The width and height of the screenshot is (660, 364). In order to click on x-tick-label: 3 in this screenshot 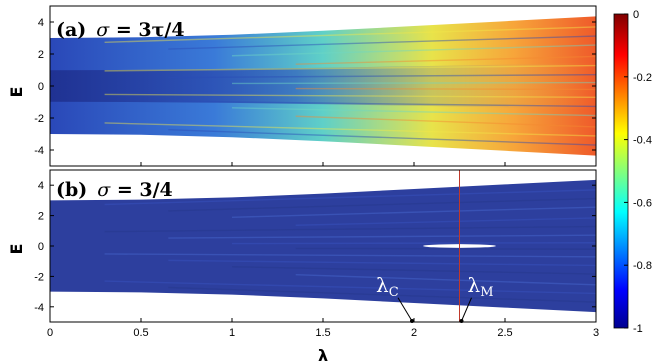, I will do `click(596, 333)`.